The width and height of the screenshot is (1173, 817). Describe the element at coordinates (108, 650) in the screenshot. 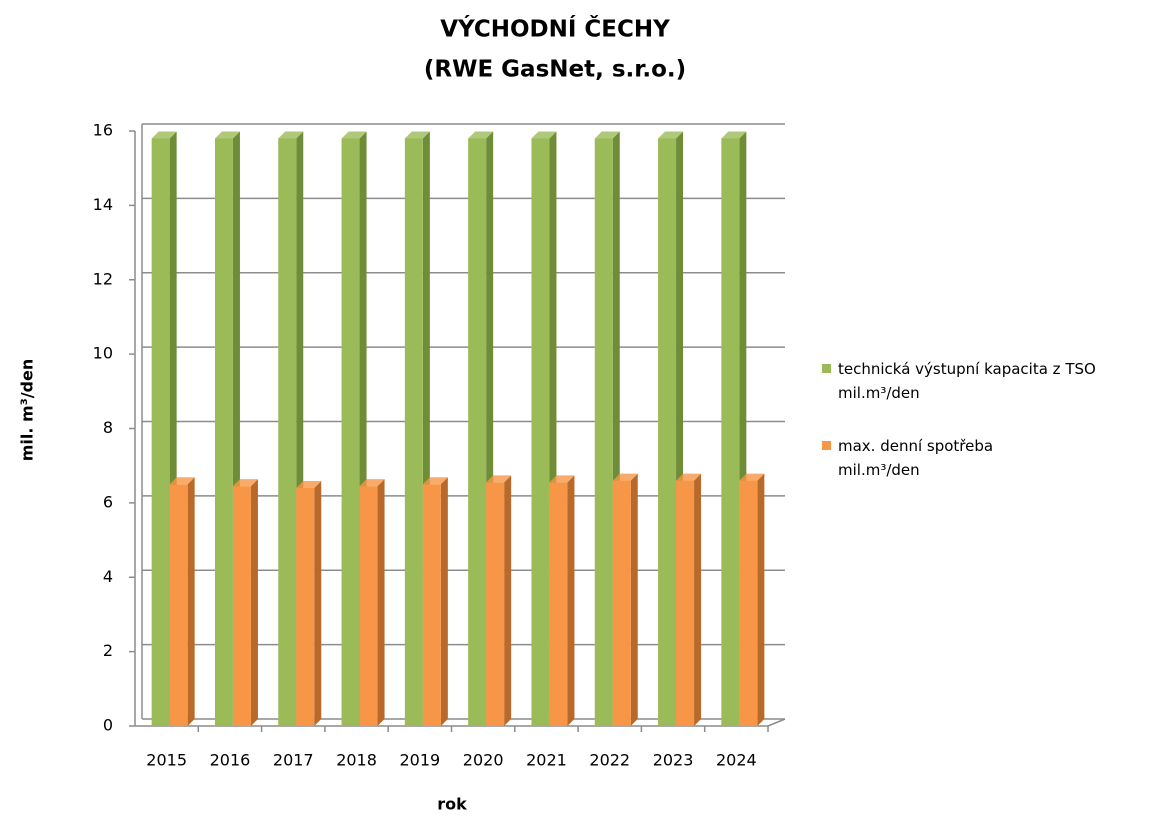

I see `y-tick-label: 2` at that location.